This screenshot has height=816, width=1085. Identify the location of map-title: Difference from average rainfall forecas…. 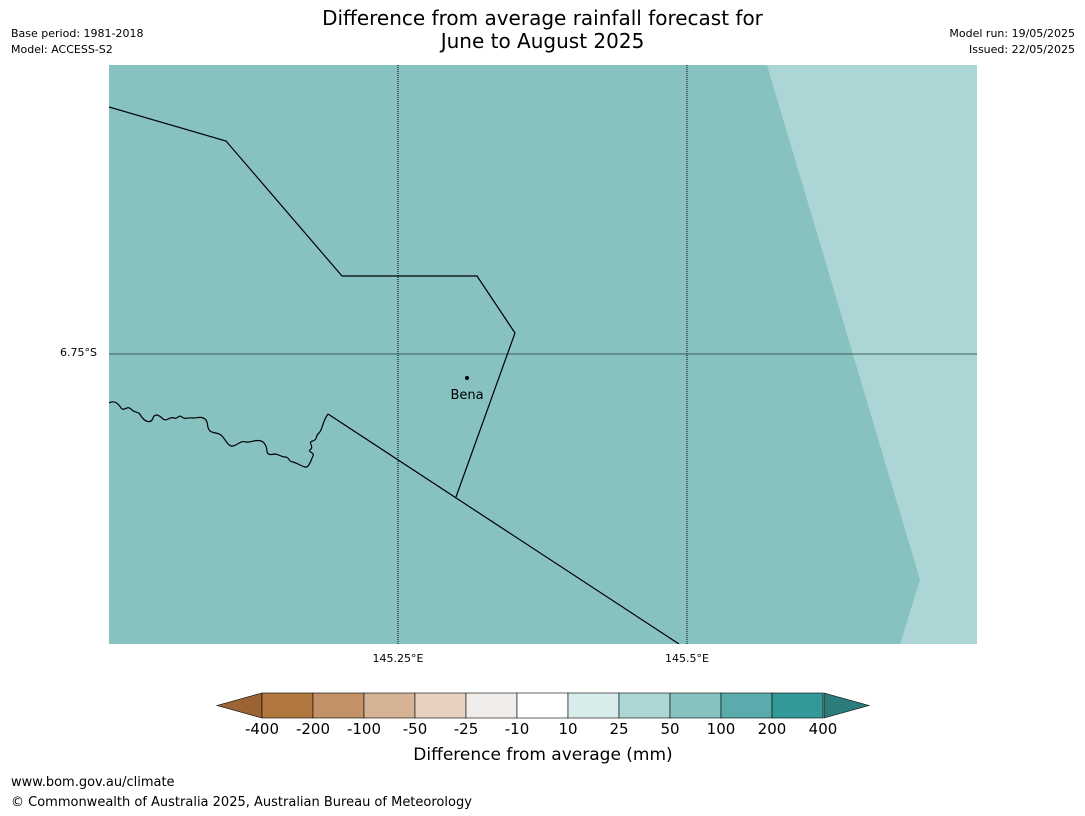
(542, 30).